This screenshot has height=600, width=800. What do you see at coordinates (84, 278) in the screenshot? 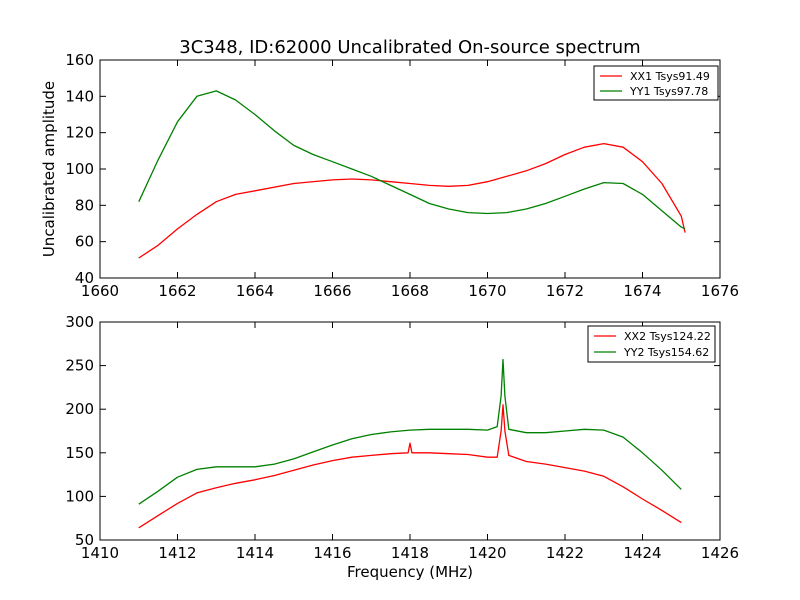
I see `top-y-tick-label: 40` at bounding box center [84, 278].